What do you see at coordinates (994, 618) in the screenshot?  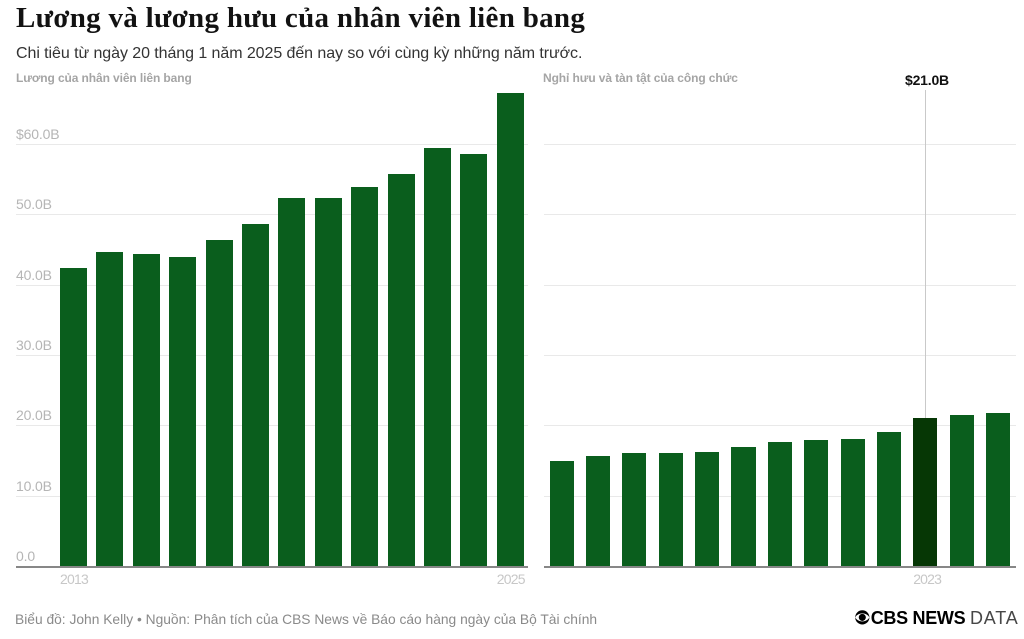 I see `svg-text: DATA` at bounding box center [994, 618].